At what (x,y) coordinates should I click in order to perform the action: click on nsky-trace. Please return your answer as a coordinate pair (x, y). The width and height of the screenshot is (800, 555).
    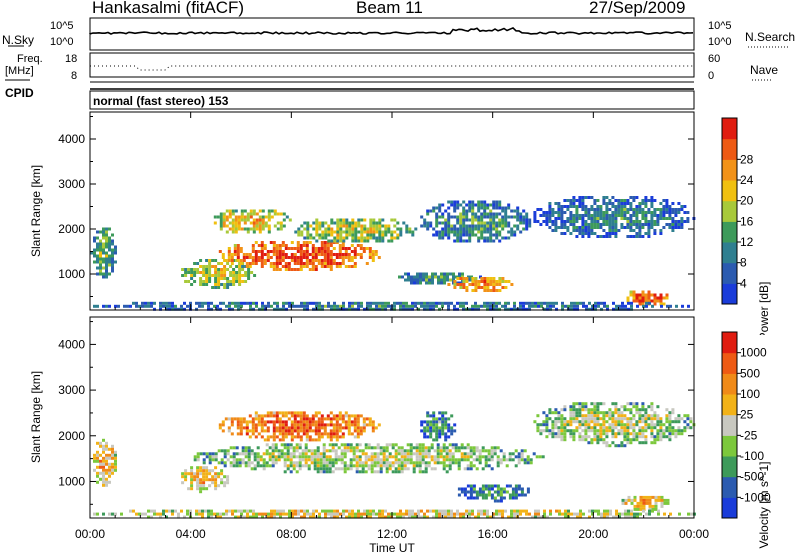
    Looking at the image, I should click on (391, 30).